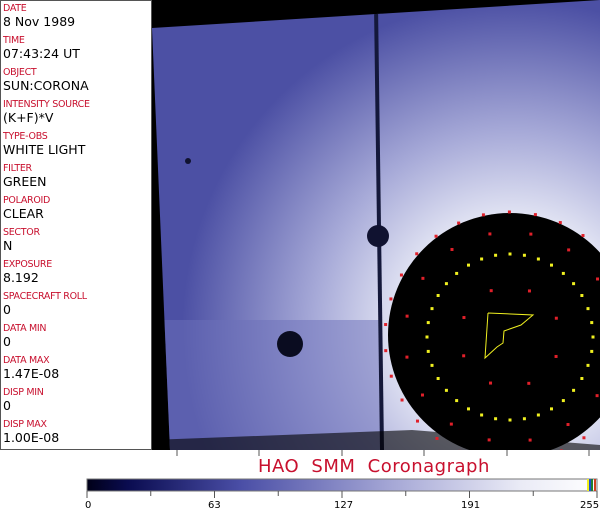 The width and height of the screenshot is (600, 512). Describe the element at coordinates (25, 424) in the screenshot. I see `field-label: DISP MAX` at that location.